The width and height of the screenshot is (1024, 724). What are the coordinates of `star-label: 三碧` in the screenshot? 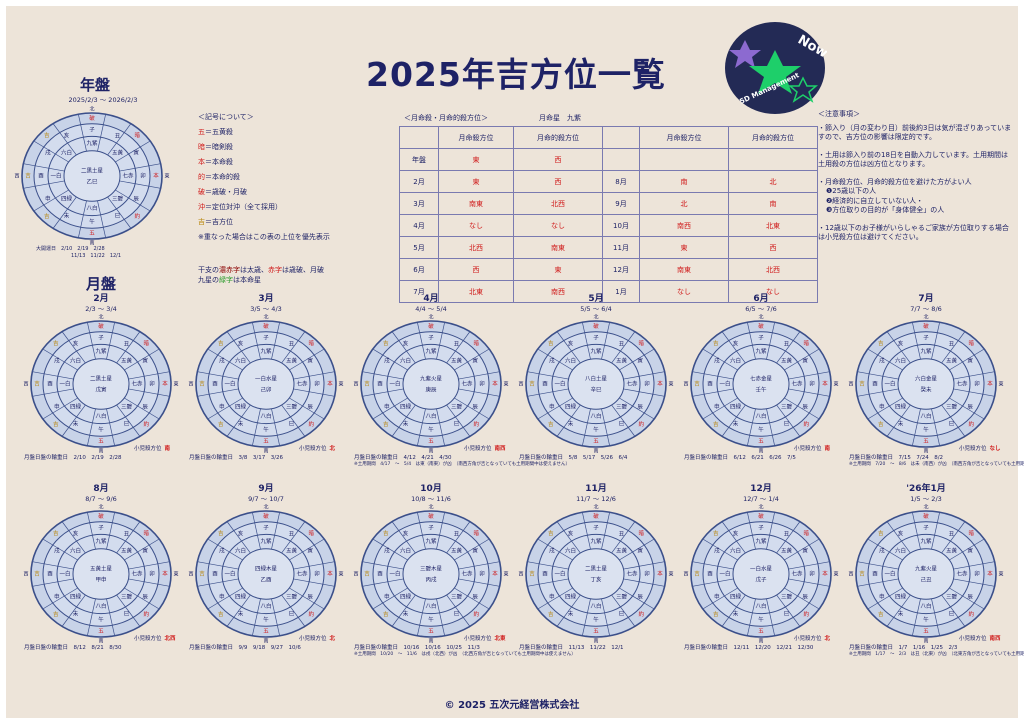 It's located at (292, 406).